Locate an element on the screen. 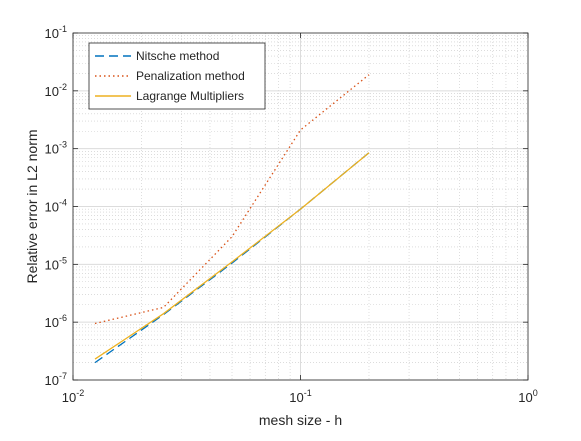 The width and height of the screenshot is (581, 441). x-axis-label: mesh size - h is located at coordinates (300, 420).